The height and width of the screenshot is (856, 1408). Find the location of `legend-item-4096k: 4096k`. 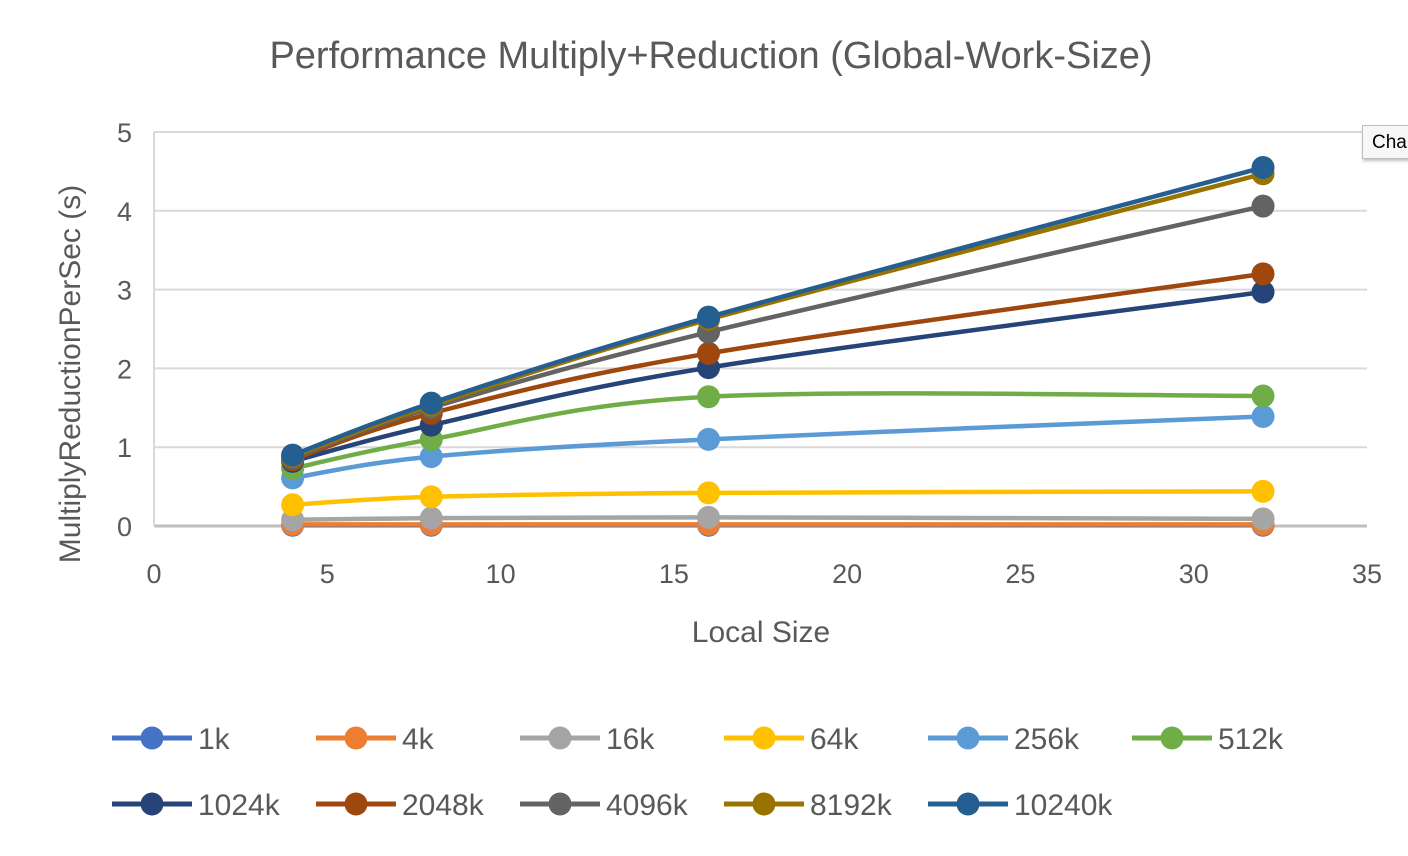

legend-item-4096k: 4096k is located at coordinates (604, 805).